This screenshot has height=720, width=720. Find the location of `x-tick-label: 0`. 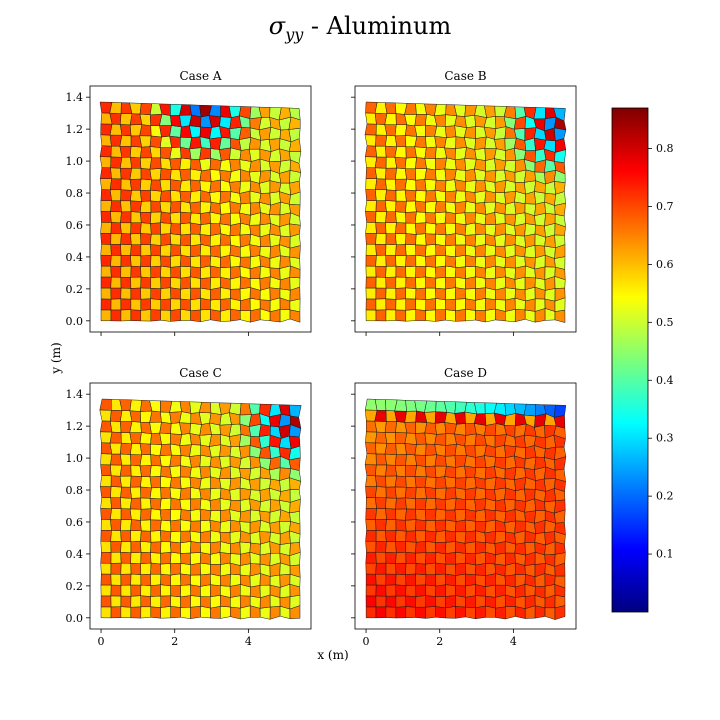

x-tick-label: 0 is located at coordinates (101, 641).